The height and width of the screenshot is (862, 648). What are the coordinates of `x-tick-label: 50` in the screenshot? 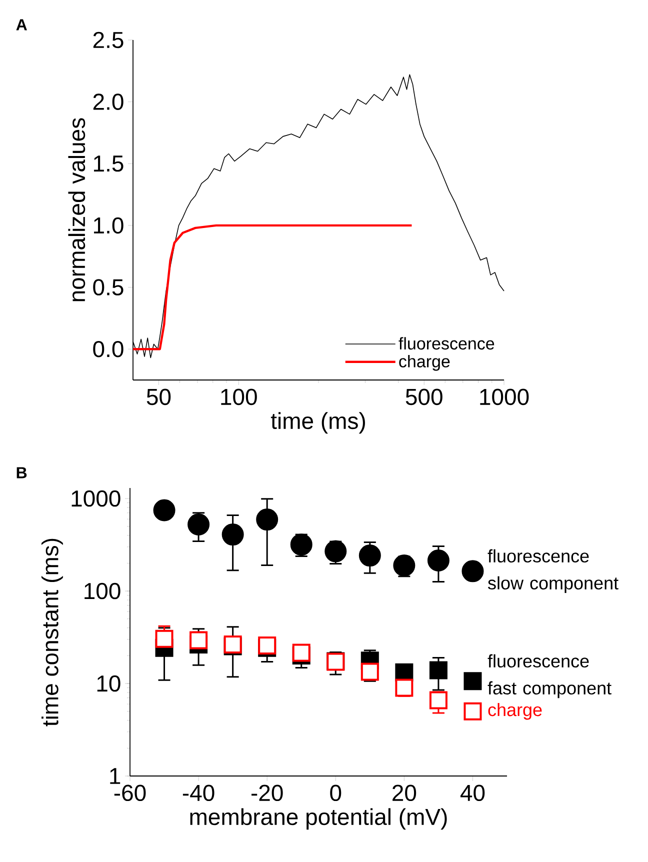 It's located at (158, 397).